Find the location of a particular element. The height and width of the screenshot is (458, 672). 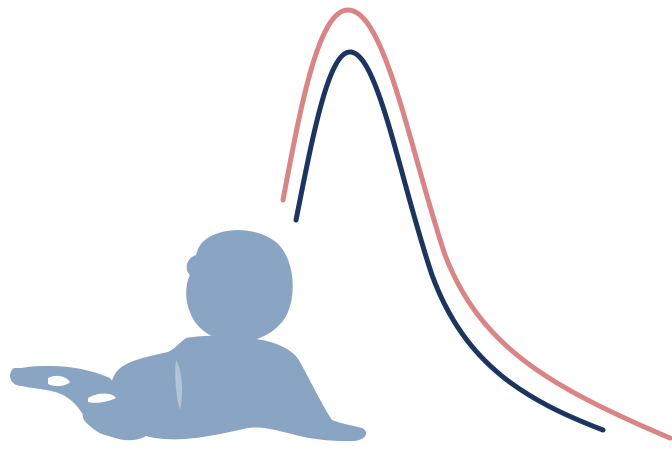

baby-highlight is located at coordinates (59, 381).